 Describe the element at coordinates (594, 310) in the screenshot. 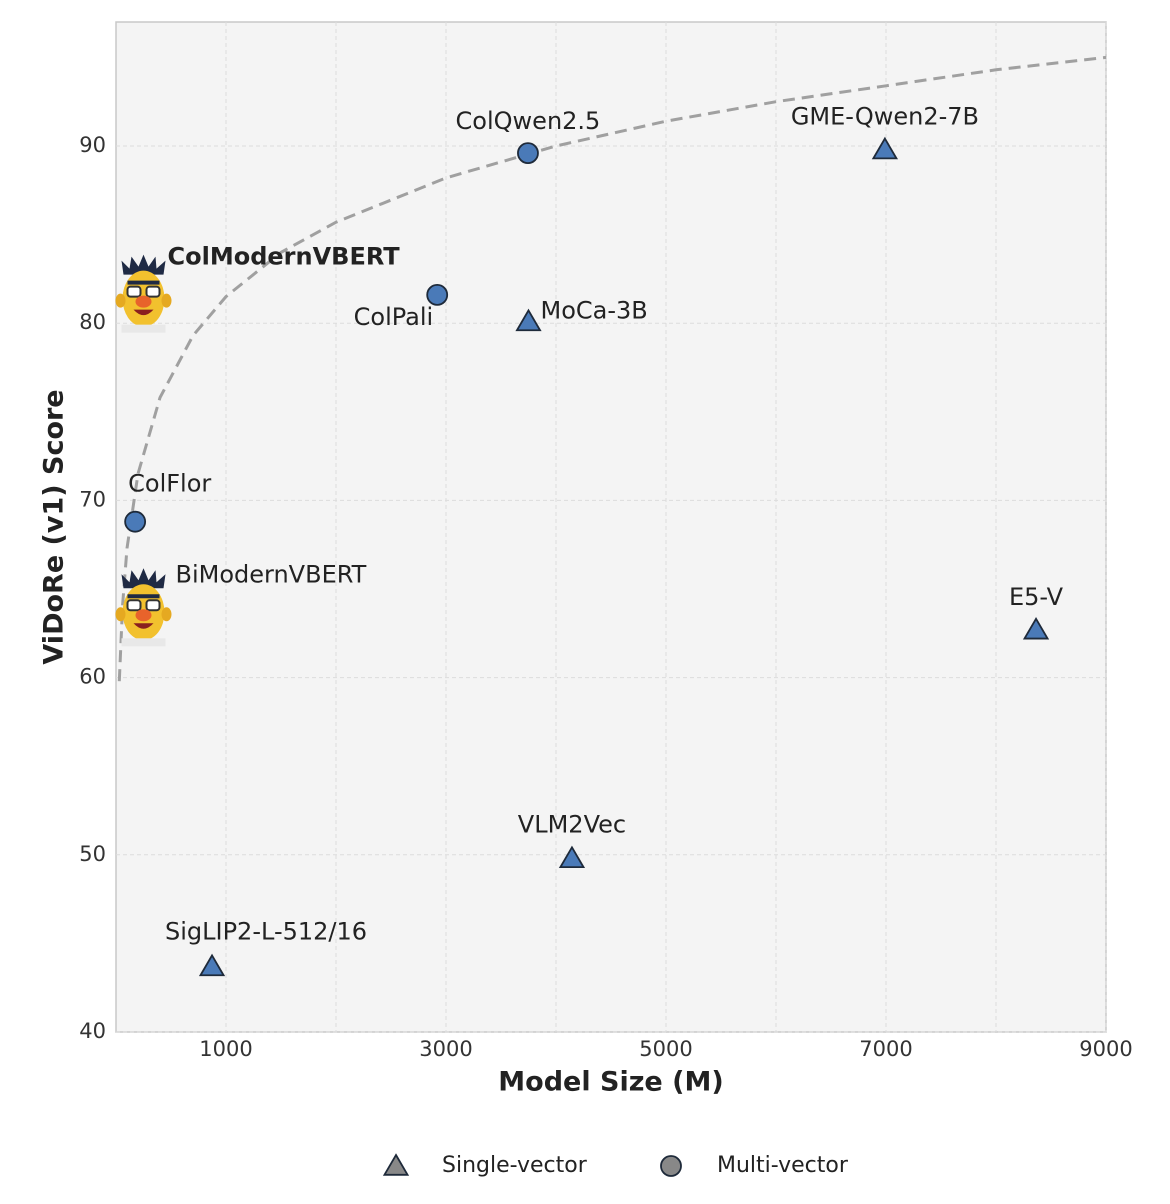

I see `point-label: MoCa-3B` at that location.